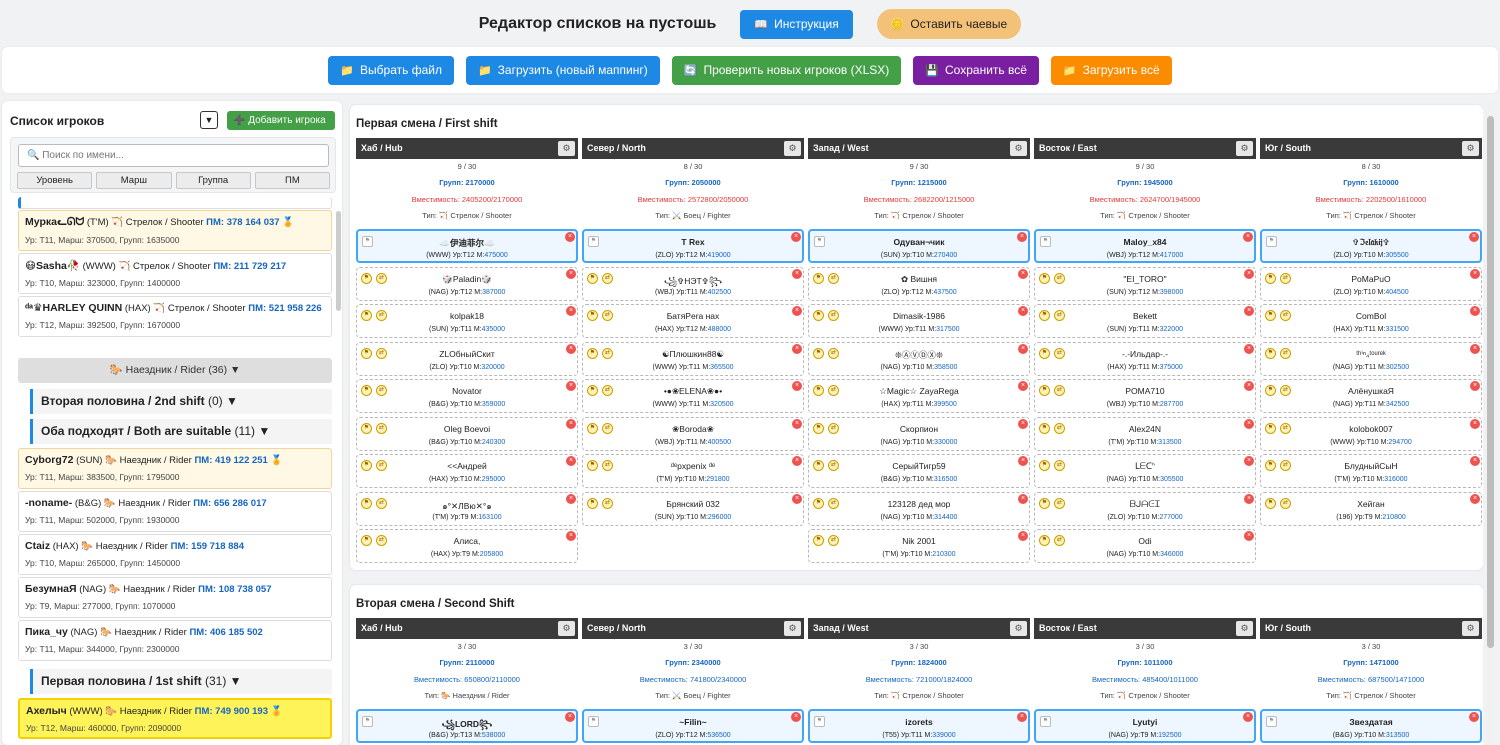  Describe the element at coordinates (1145, 471) in the screenshot. I see `zone-player-card: ⚑ ⇄ × ᒪᗴᑕᑋ (NAG) Ур:T10 М:305500` at that location.